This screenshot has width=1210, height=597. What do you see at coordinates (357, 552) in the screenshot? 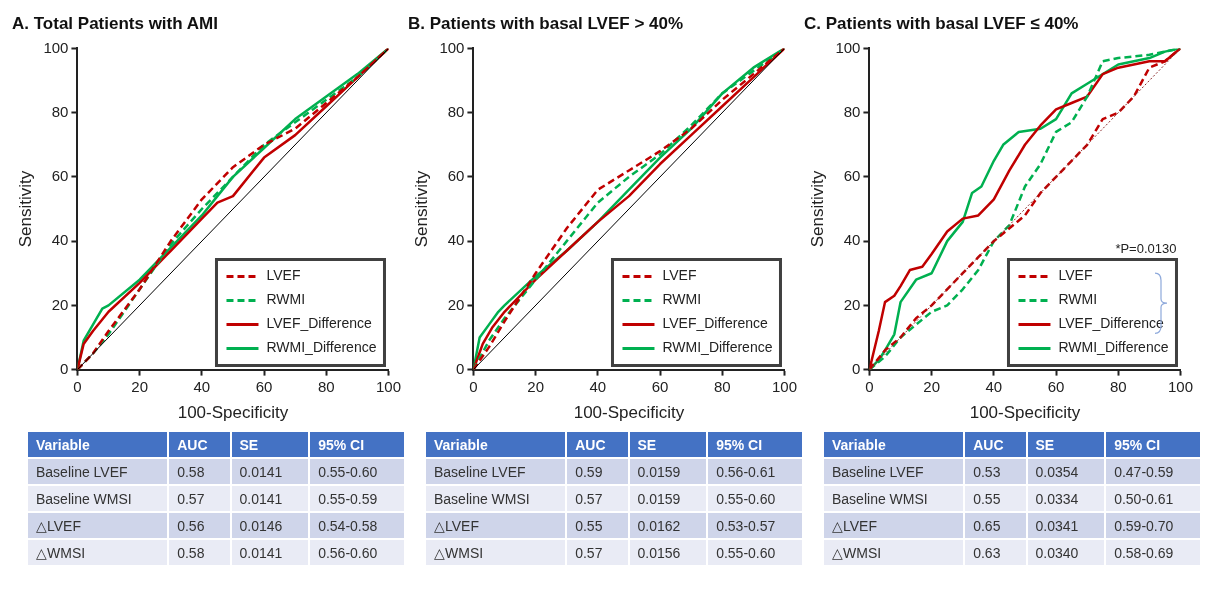
I see `text: 0.56-0.60` at bounding box center [357, 552].